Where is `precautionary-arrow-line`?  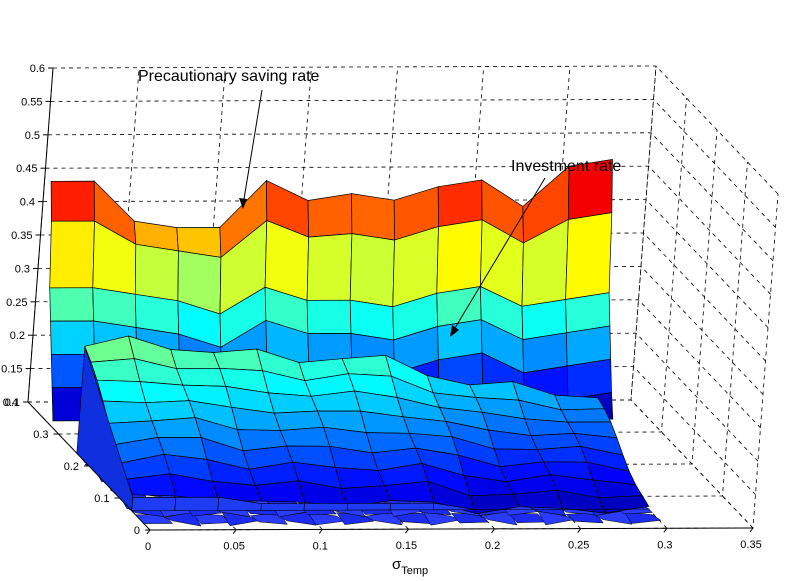 precautionary-arrow-line is located at coordinates (252, 147).